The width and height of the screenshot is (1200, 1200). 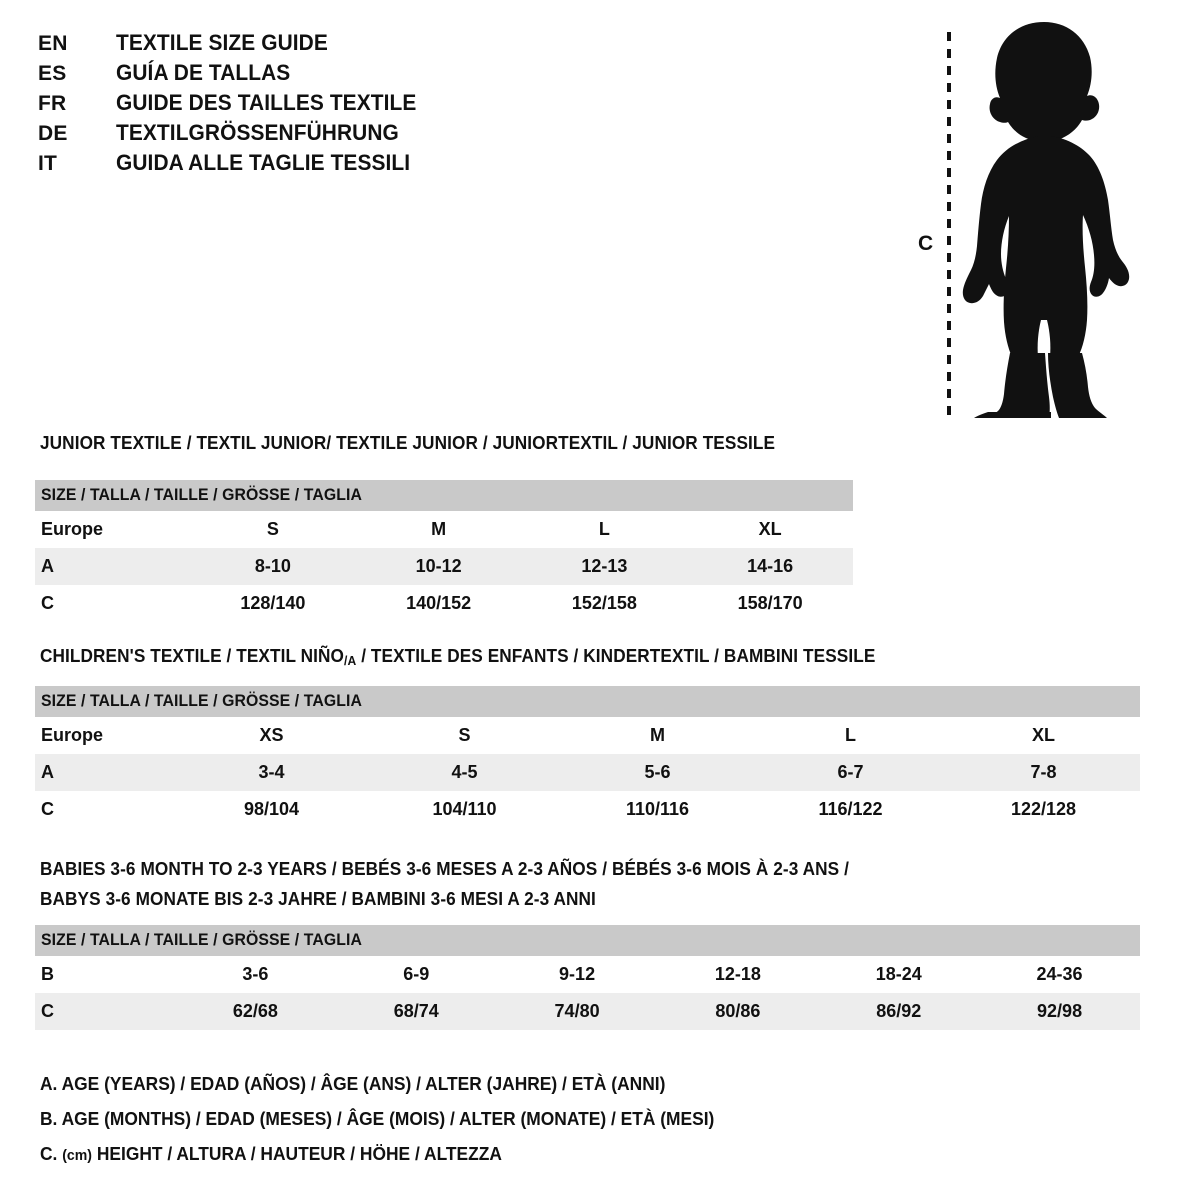 What do you see at coordinates (1043, 809) in the screenshot?
I see `cell-height-xl: 122/128` at bounding box center [1043, 809].